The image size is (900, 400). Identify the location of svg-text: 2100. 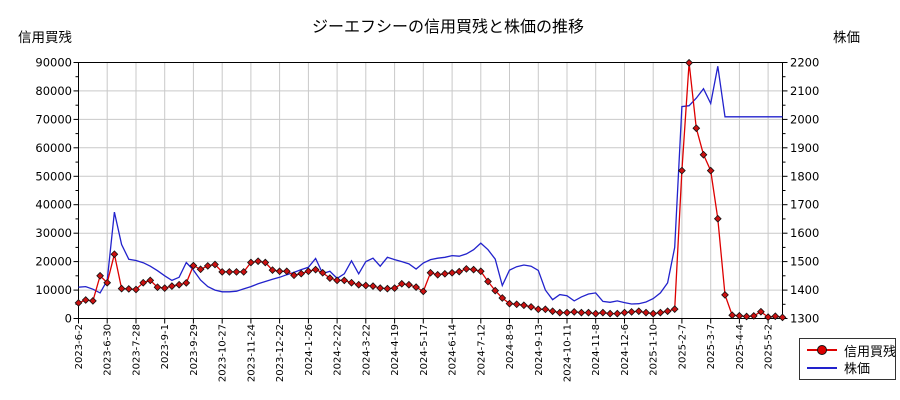
(804, 91).